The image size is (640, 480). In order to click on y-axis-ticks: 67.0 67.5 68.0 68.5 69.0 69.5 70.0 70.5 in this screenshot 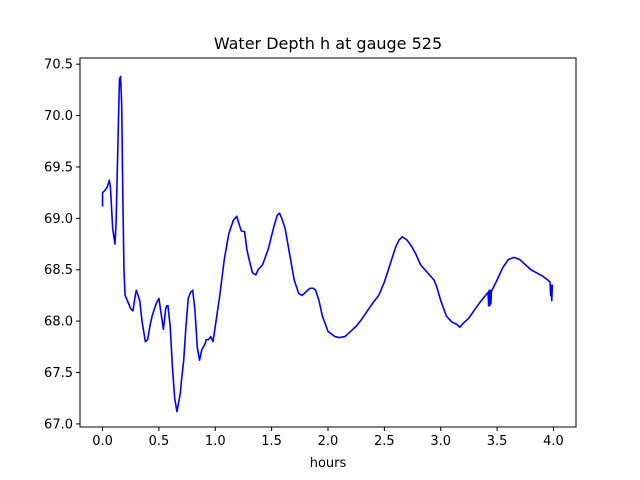, I will do `click(62, 245)`.